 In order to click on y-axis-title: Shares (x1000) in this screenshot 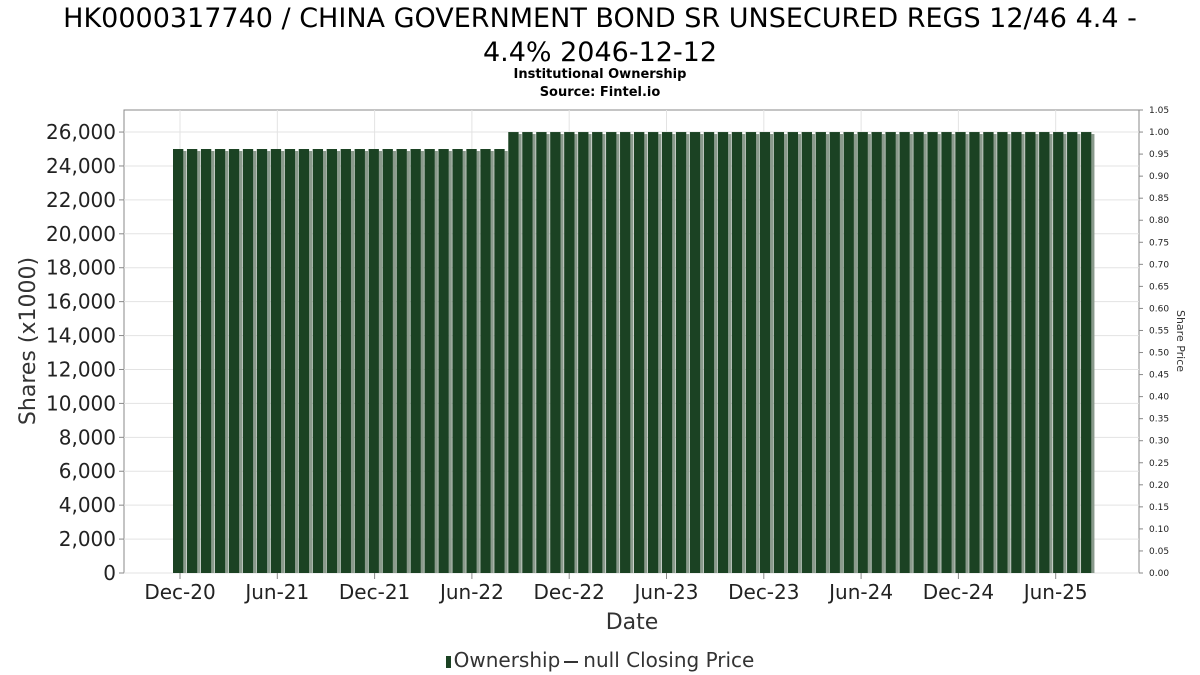, I will do `click(28, 341)`.